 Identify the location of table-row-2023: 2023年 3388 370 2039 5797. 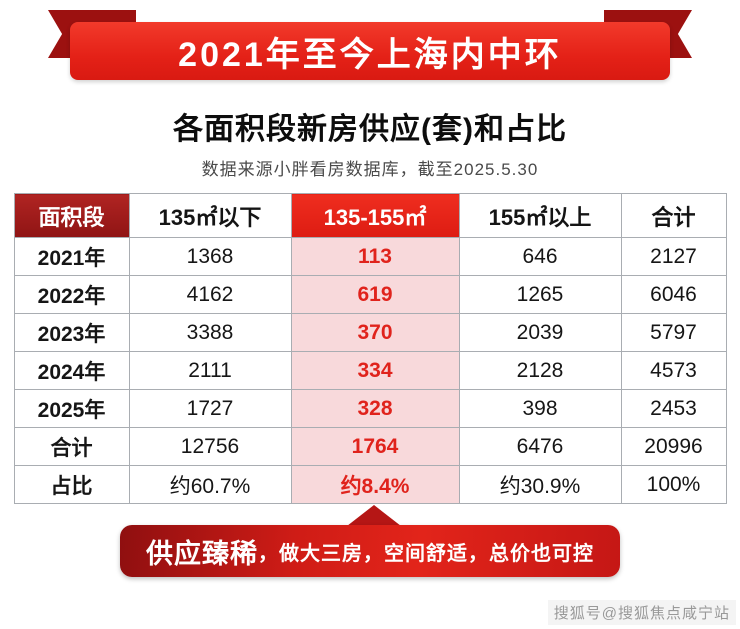
(370, 332).